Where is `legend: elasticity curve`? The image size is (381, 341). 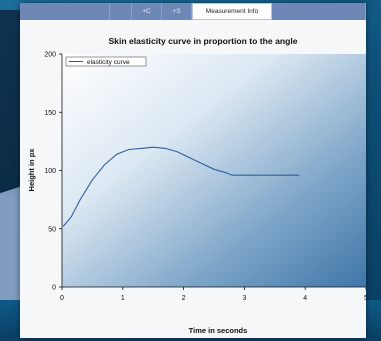
legend: elasticity curve is located at coordinates (106, 61).